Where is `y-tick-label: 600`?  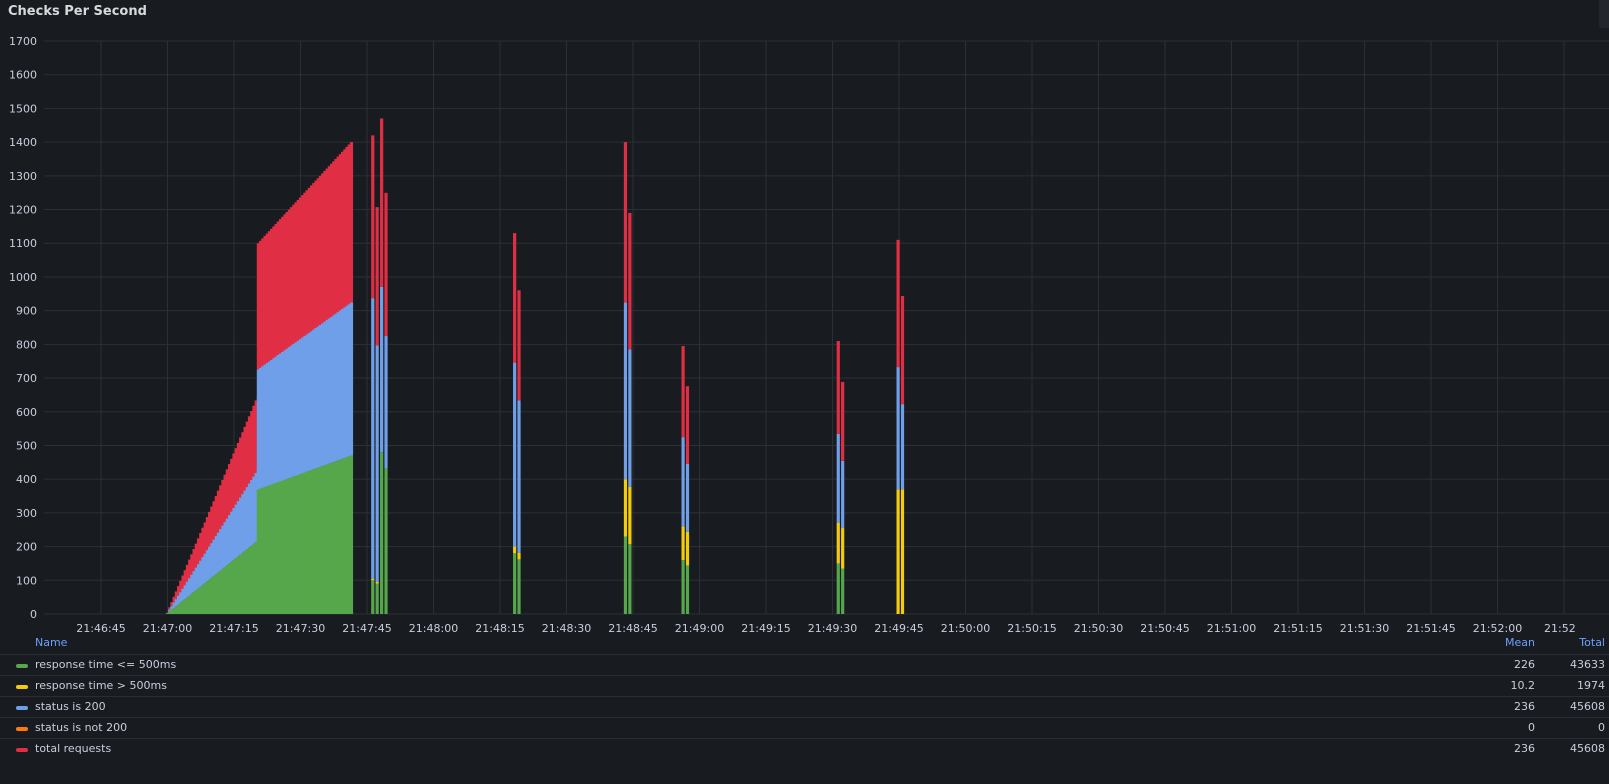
y-tick-label: 600 is located at coordinates (26, 412).